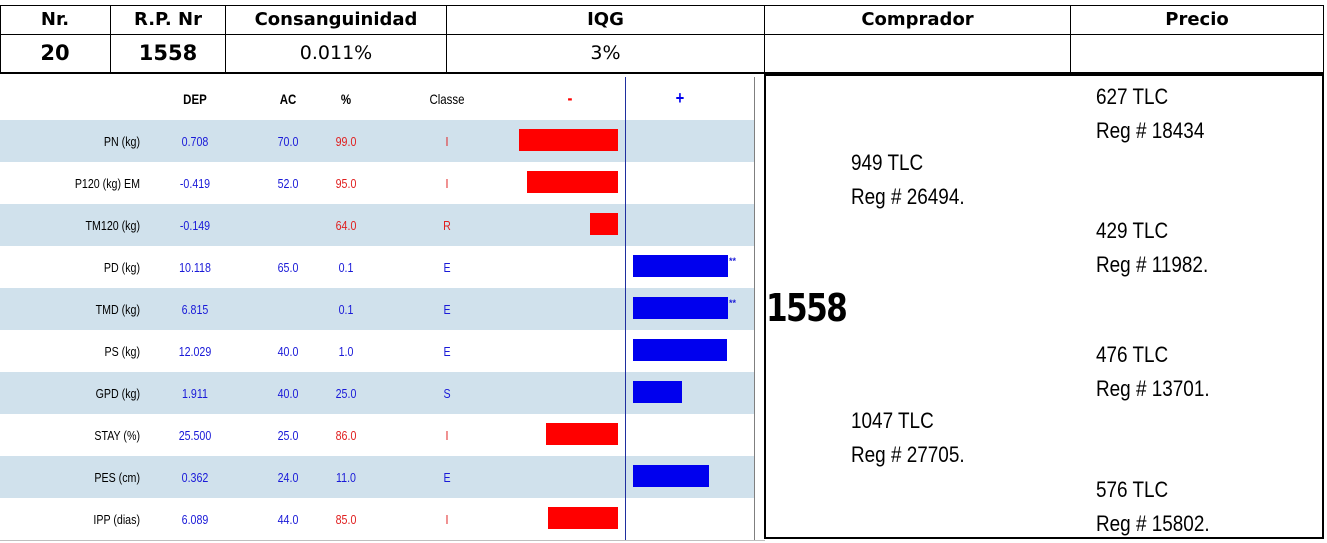 The width and height of the screenshot is (1327, 543). I want to click on header-top-border, so click(662, 5).